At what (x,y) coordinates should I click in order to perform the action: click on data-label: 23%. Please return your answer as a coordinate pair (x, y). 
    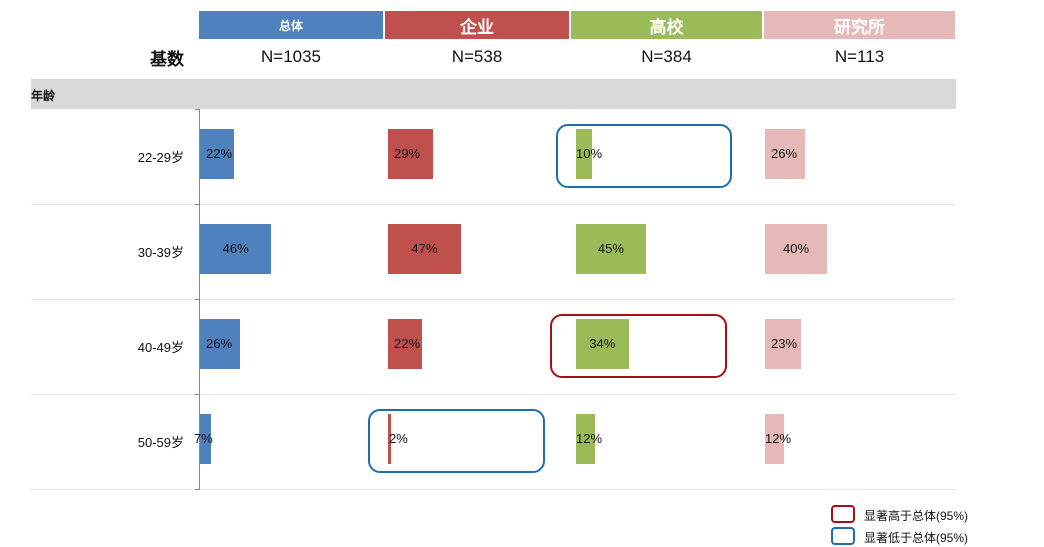
    Looking at the image, I should click on (784, 343).